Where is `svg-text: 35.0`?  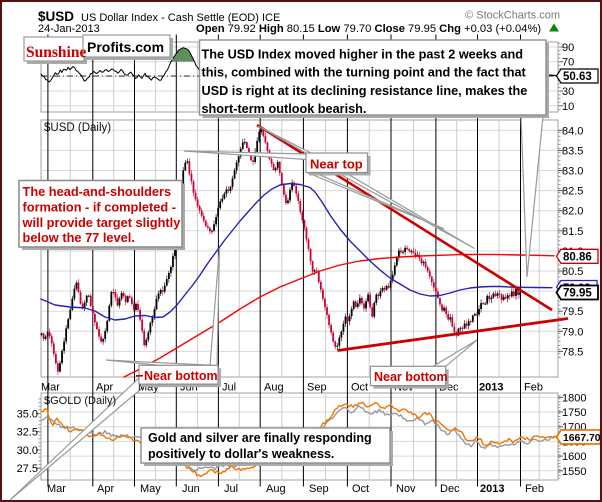
svg-text: 35.0 is located at coordinates (27, 415).